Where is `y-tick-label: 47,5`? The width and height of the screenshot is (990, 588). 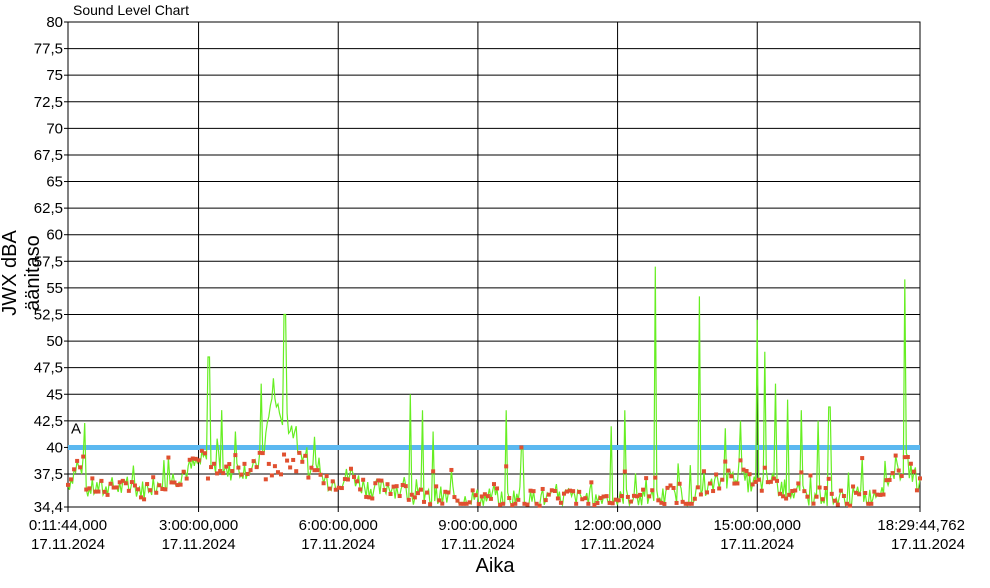 y-tick-label: 47,5 is located at coordinates (48, 368).